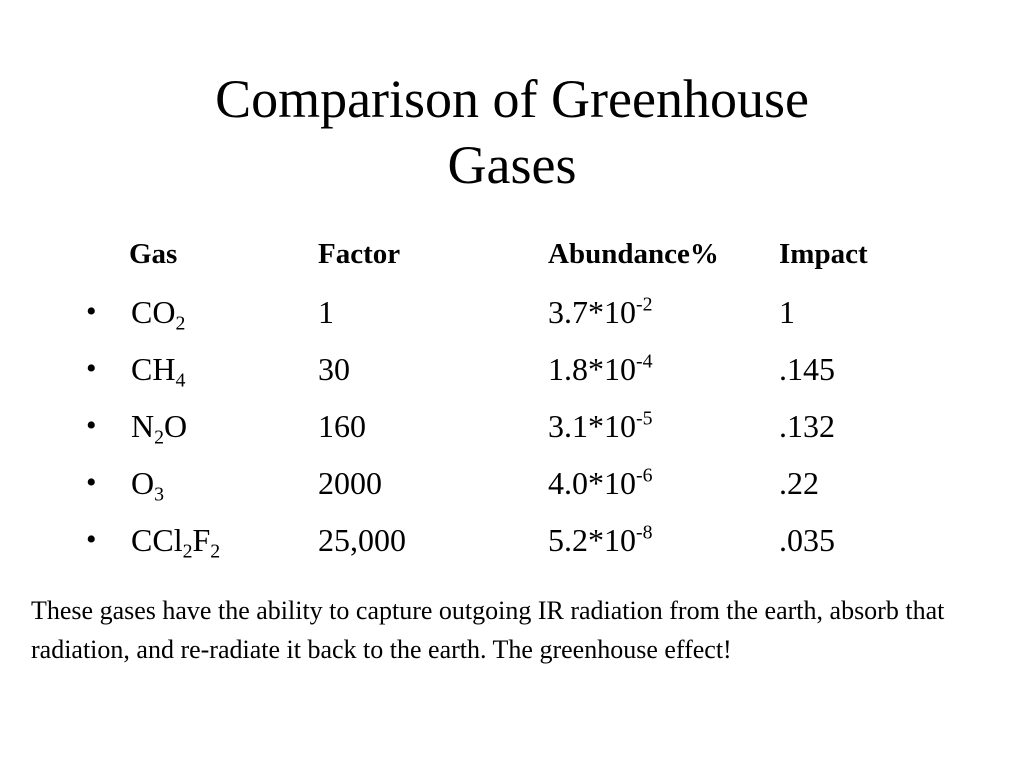 The image size is (1024, 768). Describe the element at coordinates (807, 540) in the screenshot. I see `impact-value: .035` at that location.